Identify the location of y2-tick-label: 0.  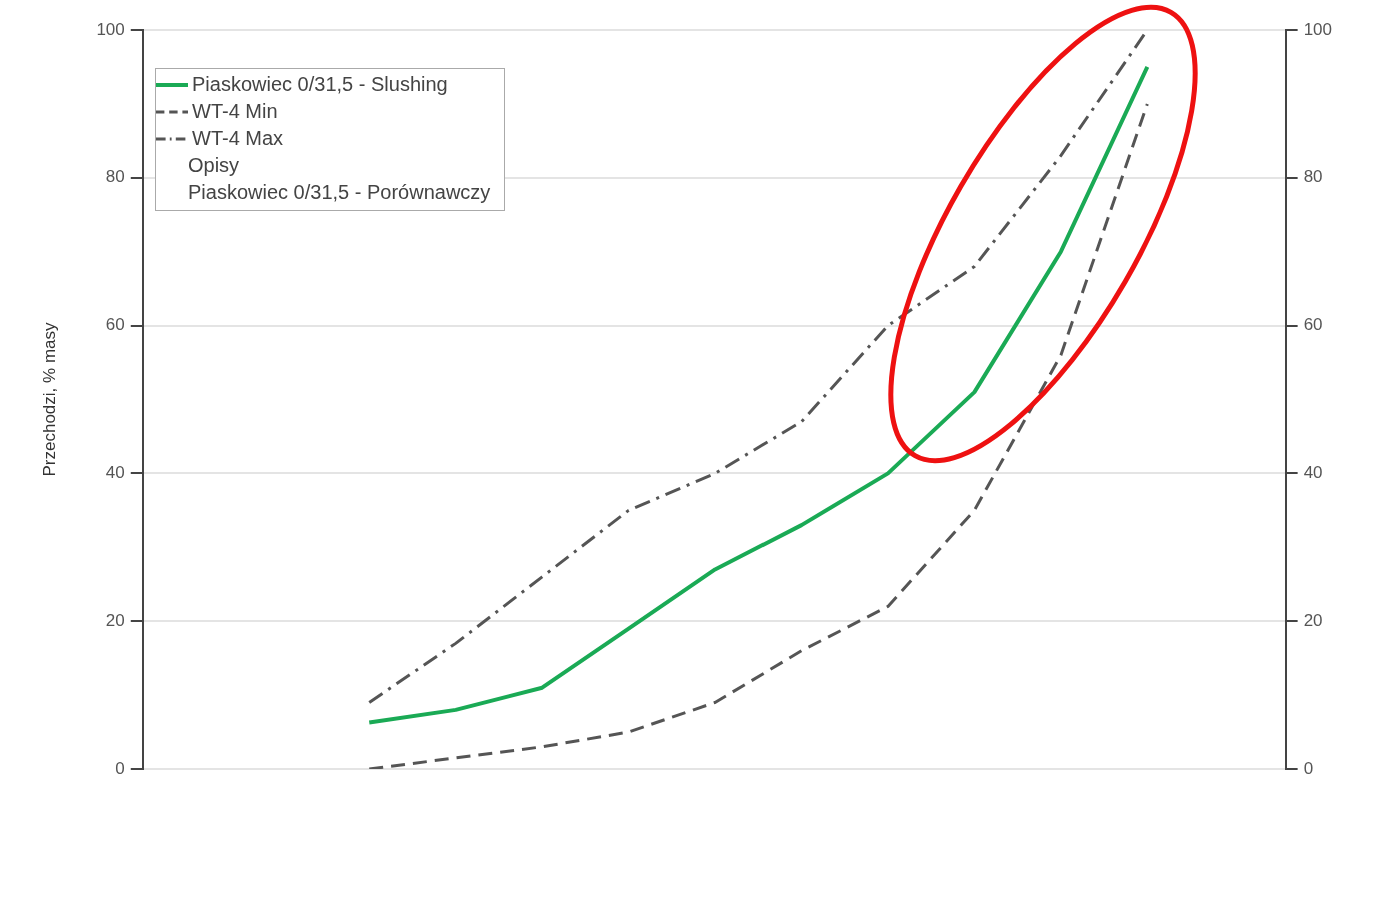
(1308, 768).